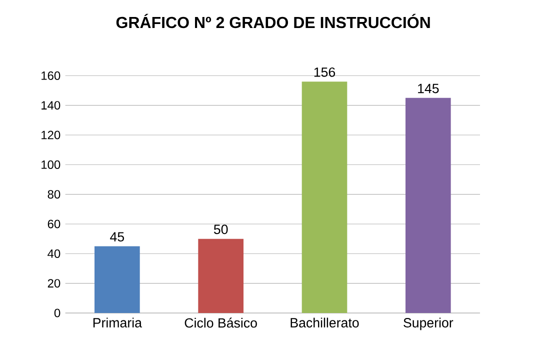 The width and height of the screenshot is (546, 353). What do you see at coordinates (117, 323) in the screenshot?
I see `x-tick-label: Primaria` at bounding box center [117, 323].